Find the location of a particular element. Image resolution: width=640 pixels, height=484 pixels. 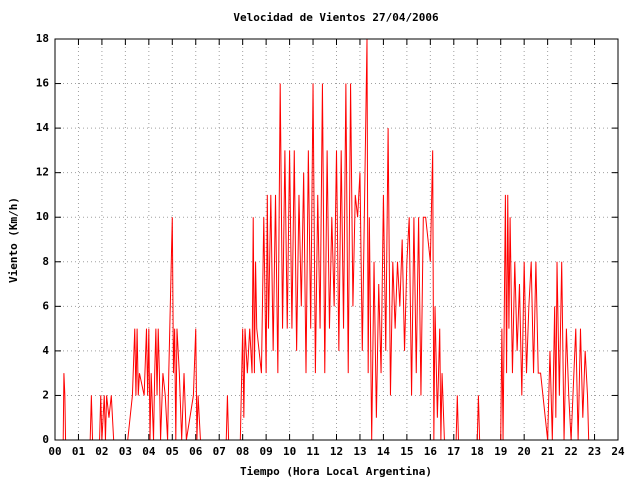

x-tick-label: 11 is located at coordinates (313, 451).